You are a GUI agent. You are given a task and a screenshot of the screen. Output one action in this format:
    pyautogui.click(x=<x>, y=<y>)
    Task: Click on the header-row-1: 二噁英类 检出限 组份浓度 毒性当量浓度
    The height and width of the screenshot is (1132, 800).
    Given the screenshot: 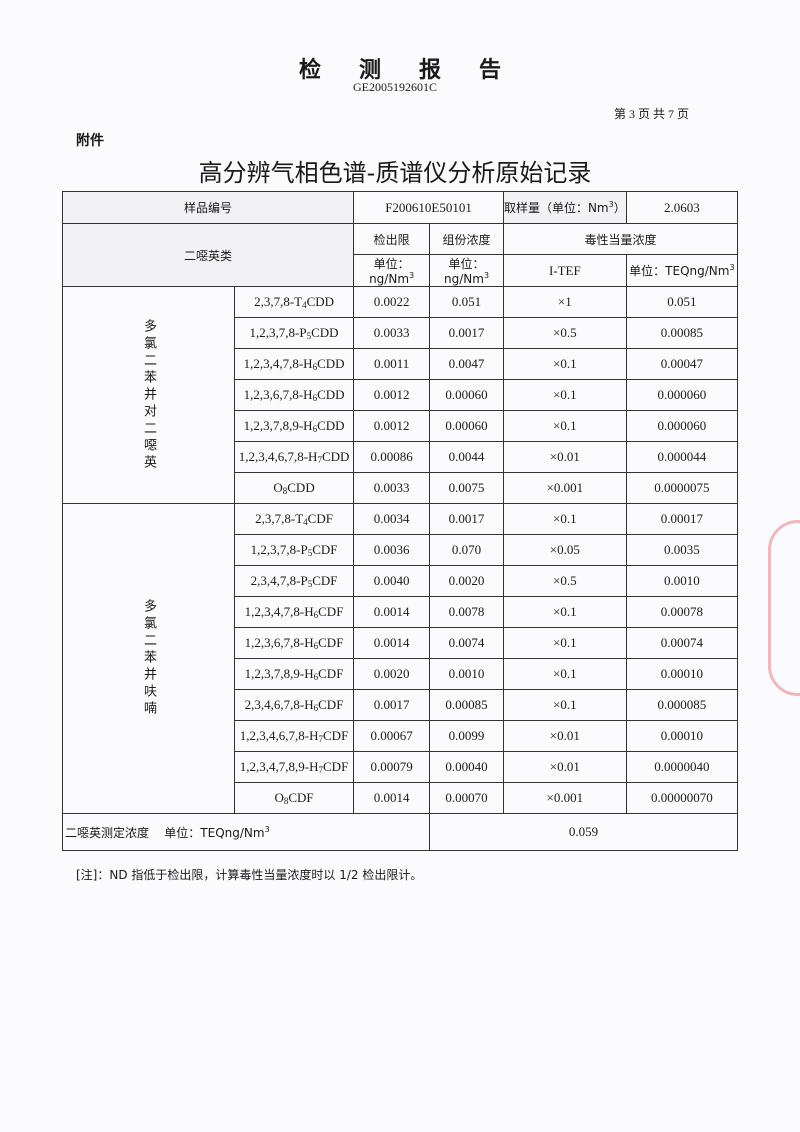 What is the action you would take?
    pyautogui.click(x=400, y=255)
    